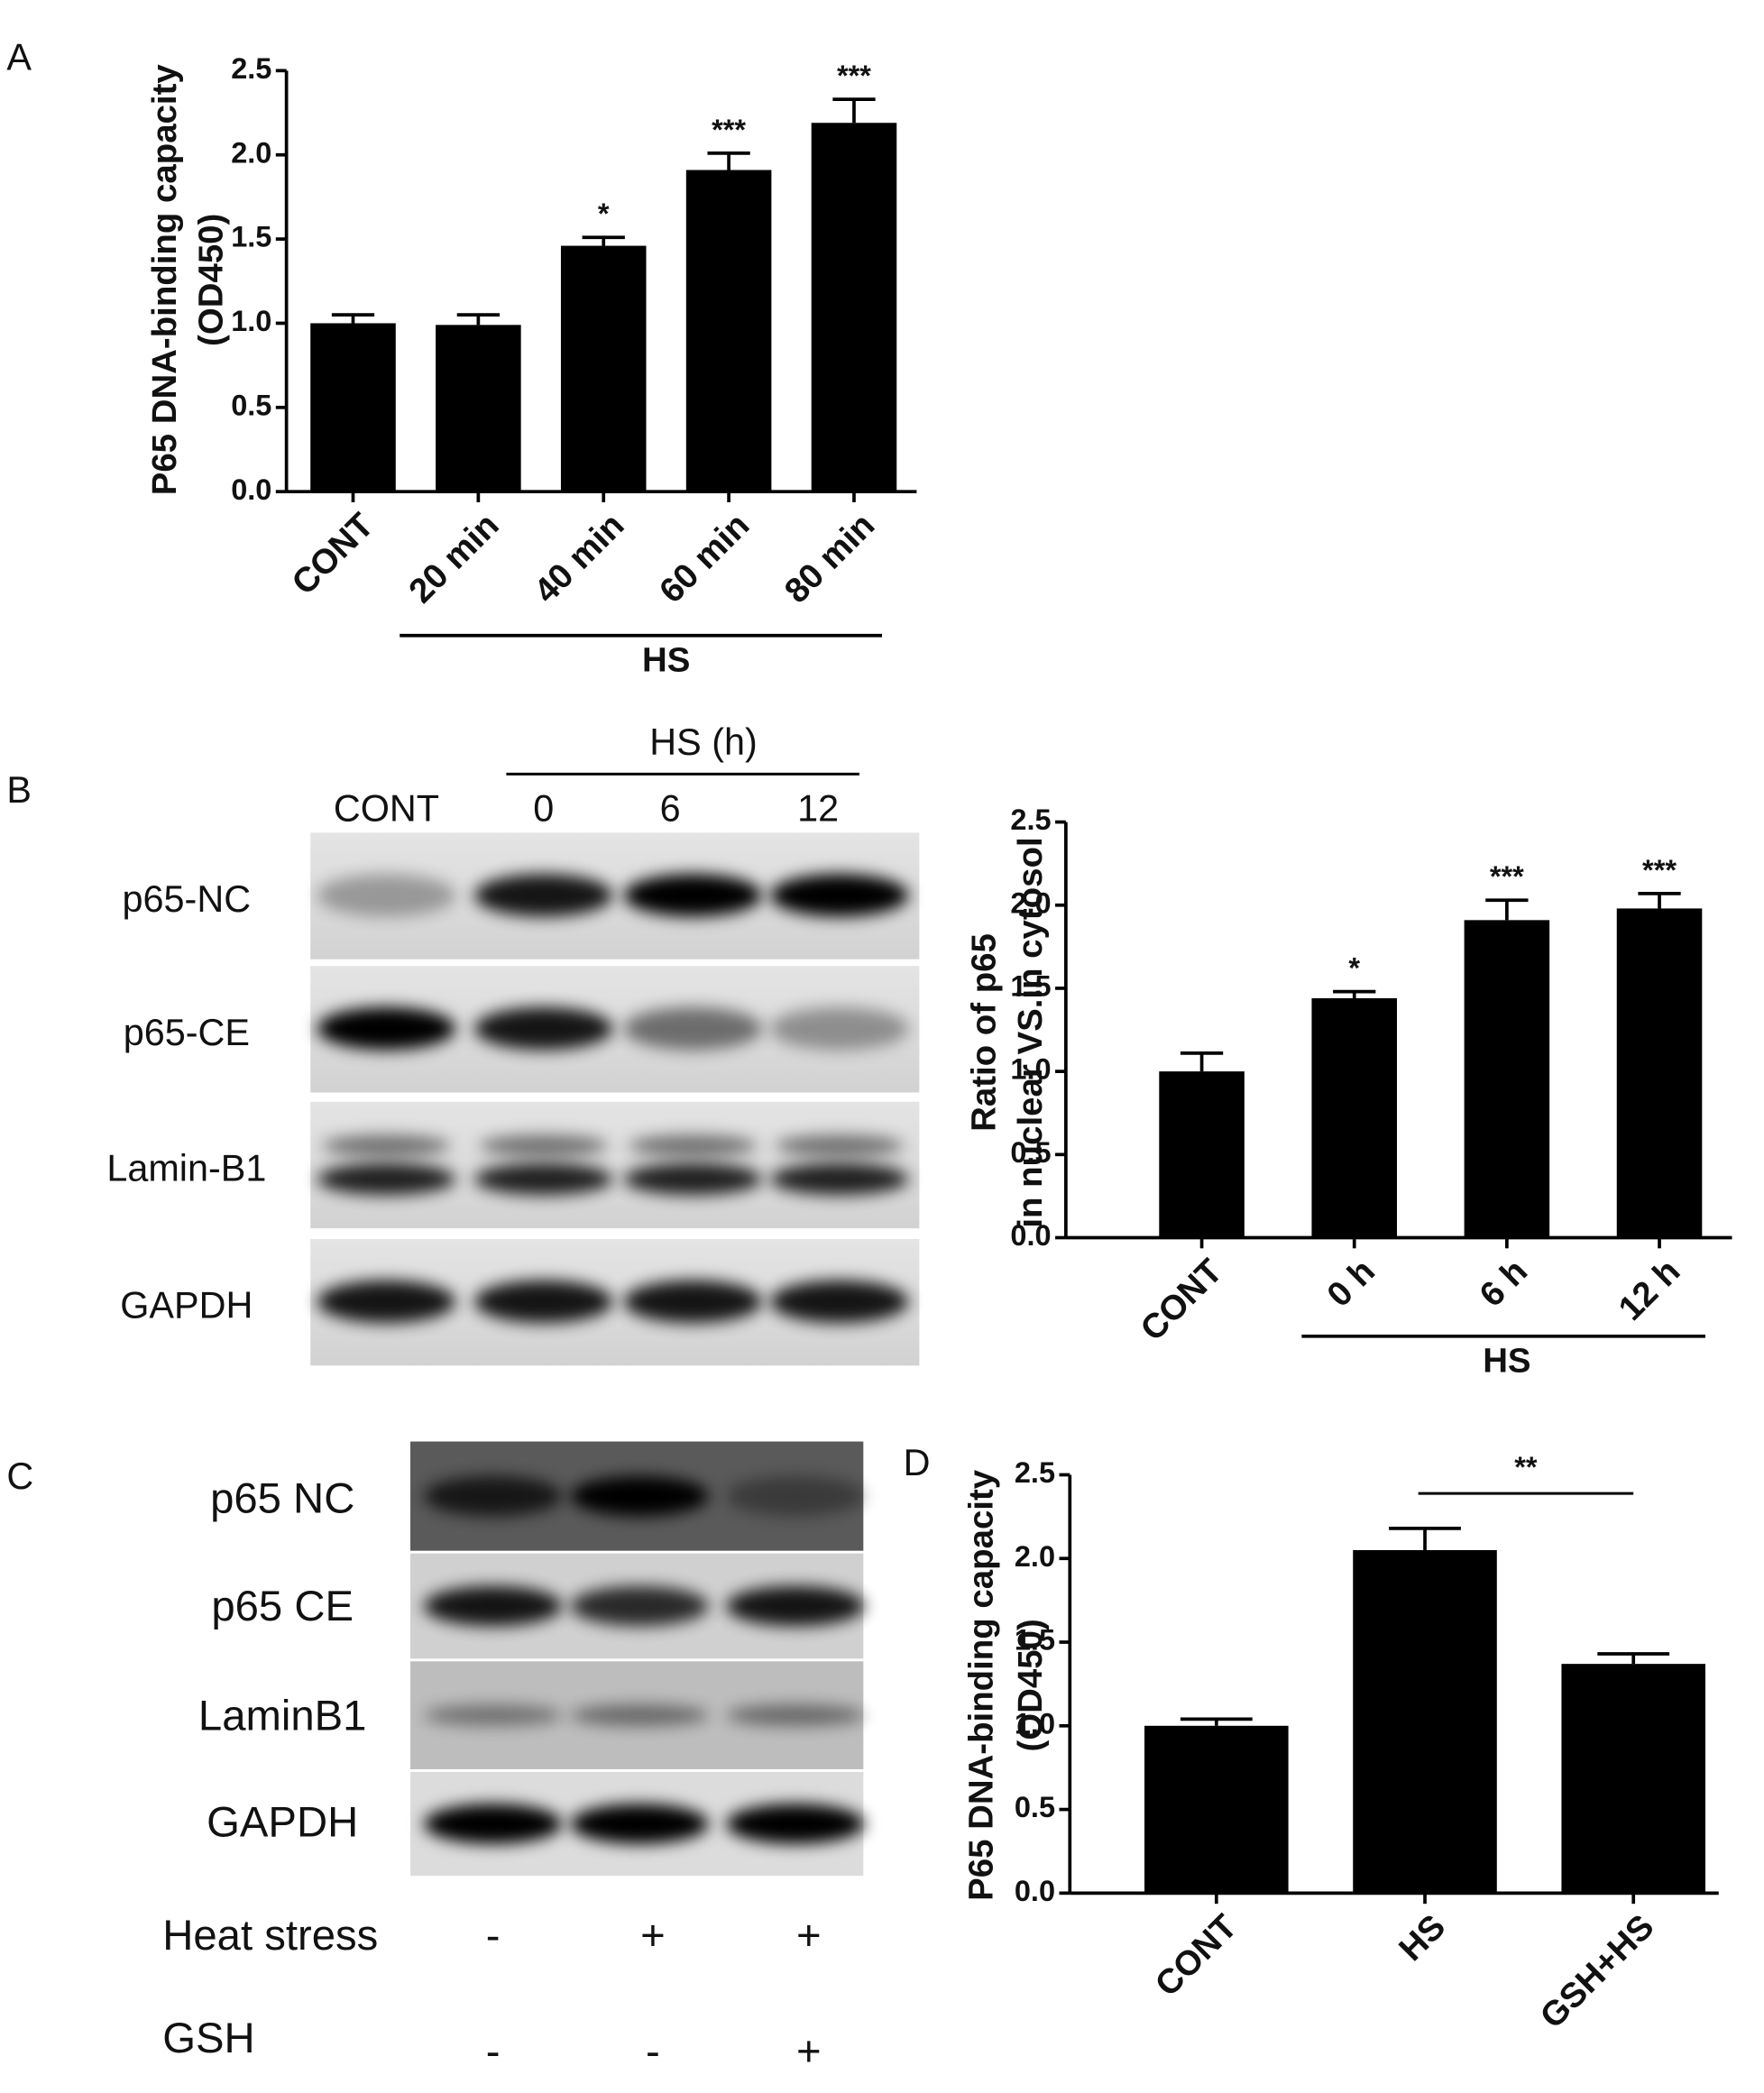  Describe the element at coordinates (1650, 1290) in the screenshot. I see `x-tick-label: 12 h` at that location.